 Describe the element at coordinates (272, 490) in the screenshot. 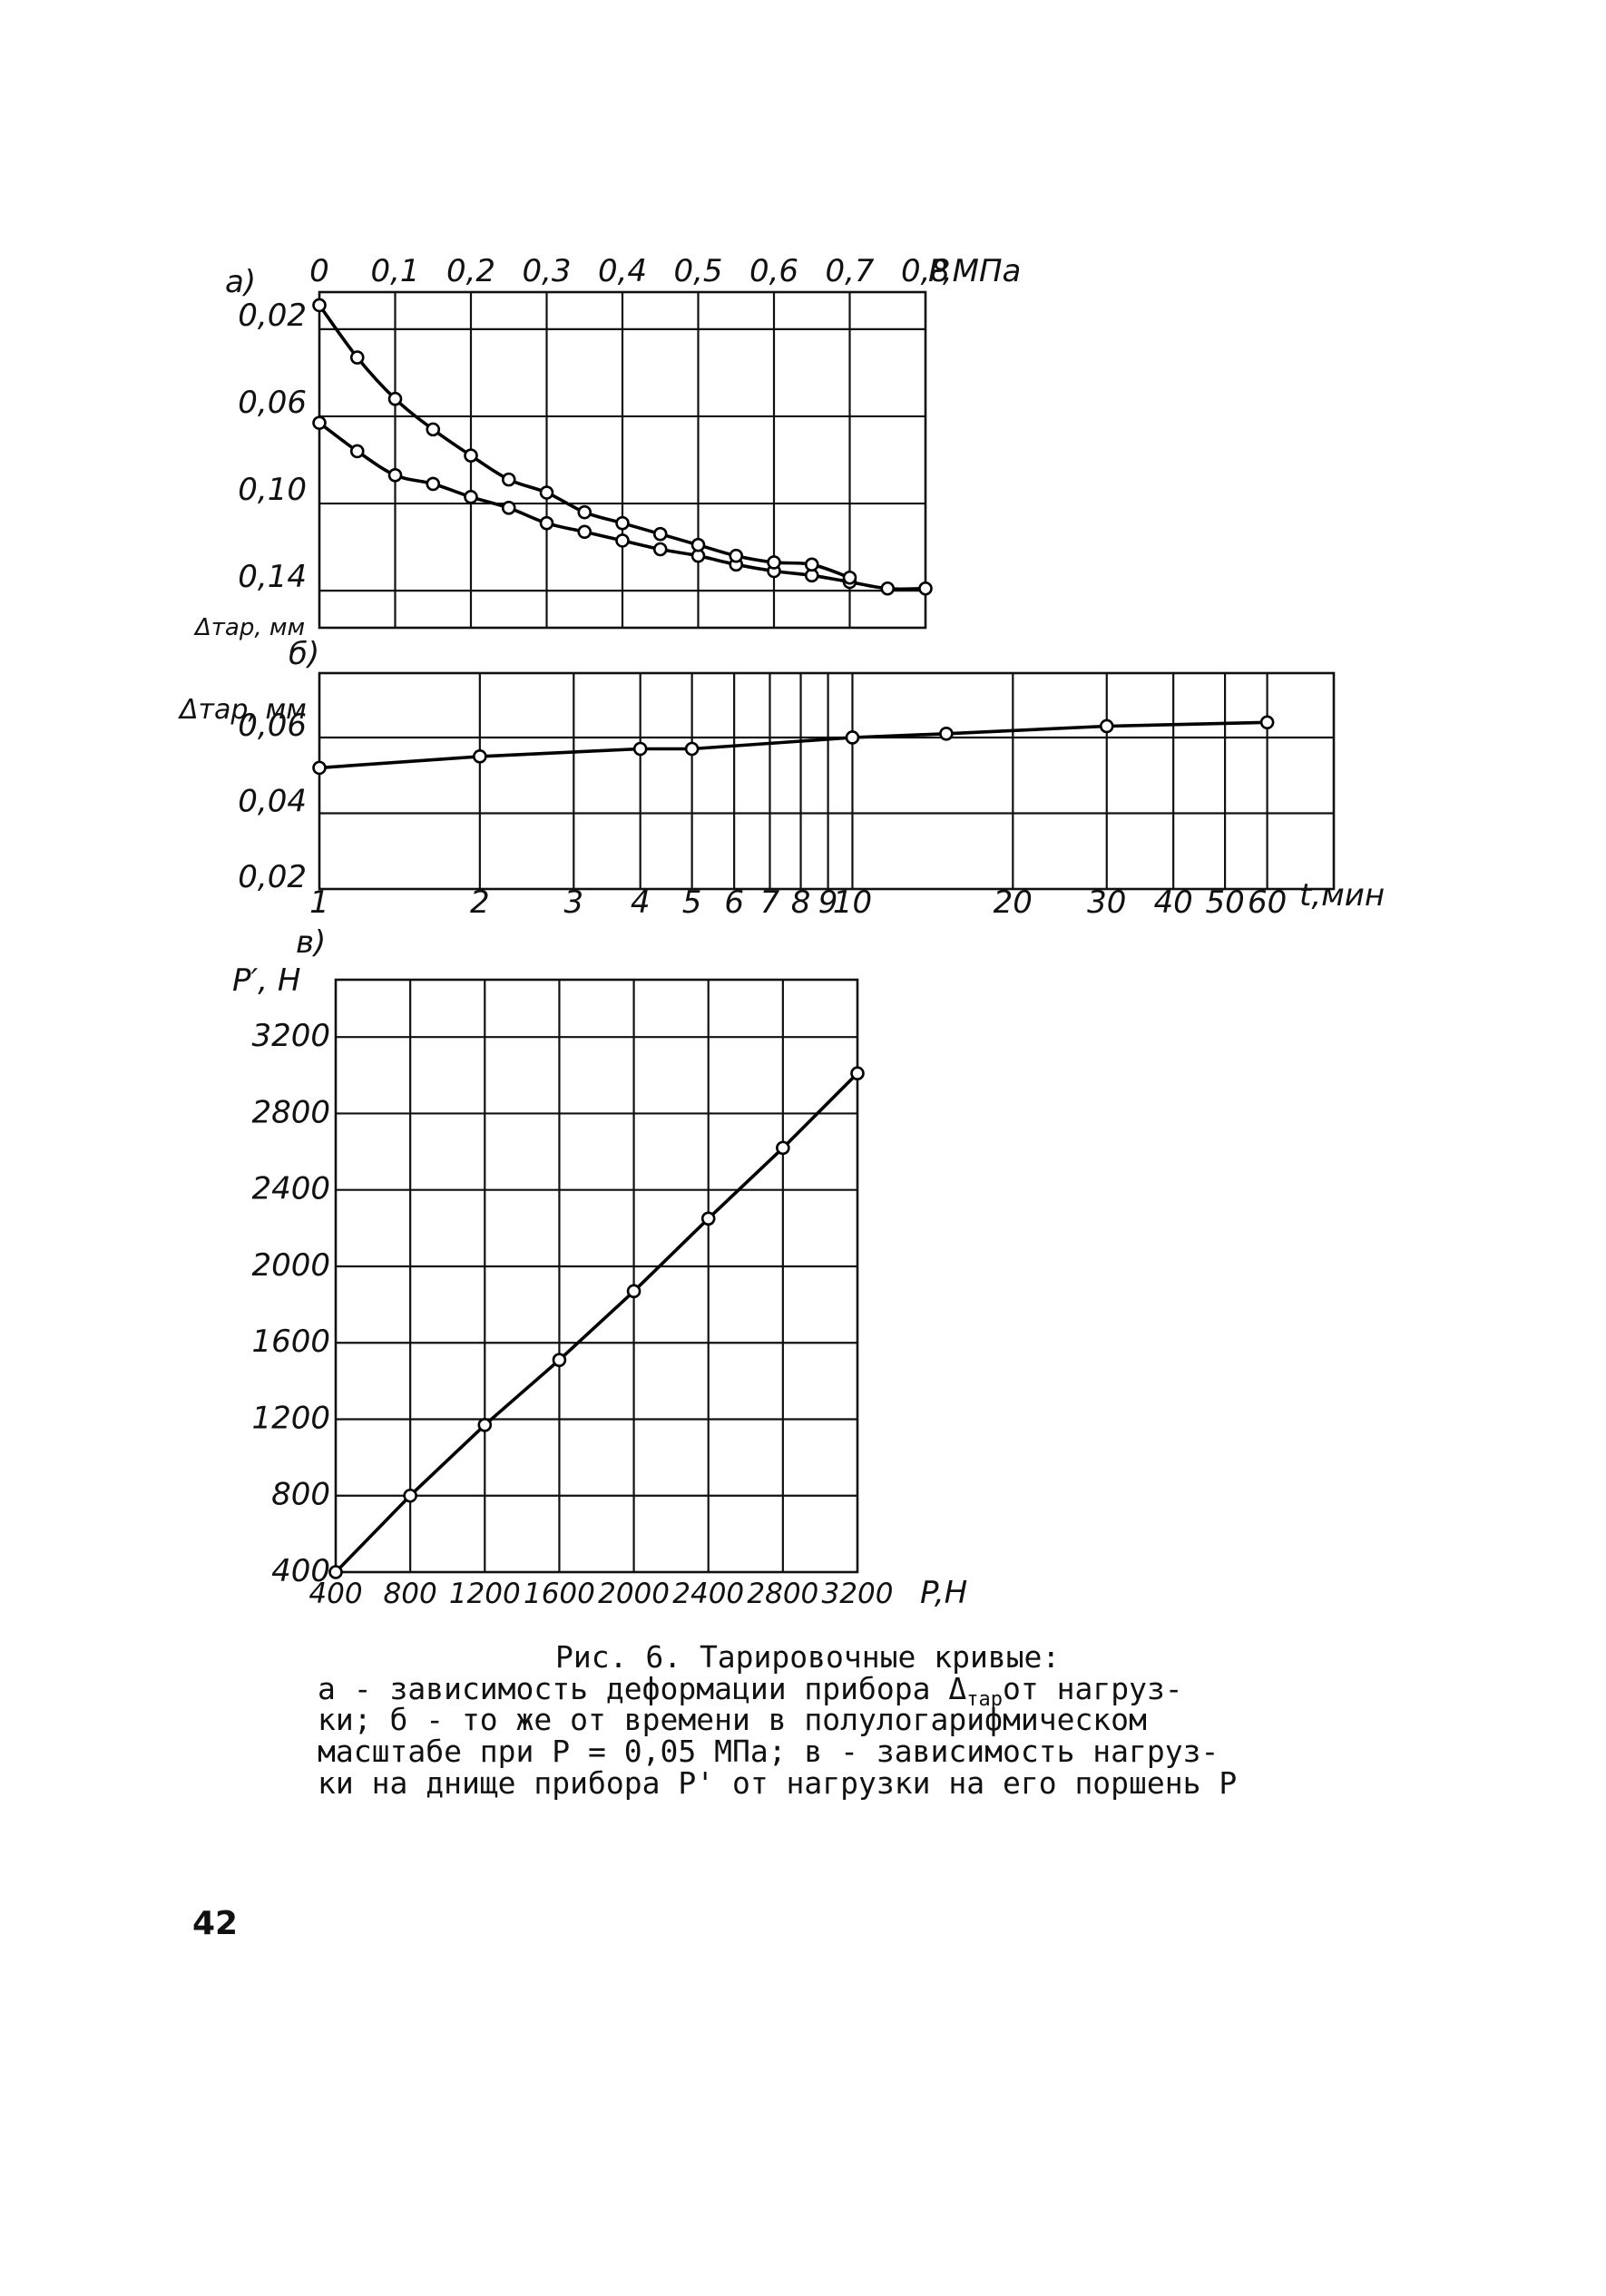

I see `panel-a-y-tick-label: 0,10` at that location.